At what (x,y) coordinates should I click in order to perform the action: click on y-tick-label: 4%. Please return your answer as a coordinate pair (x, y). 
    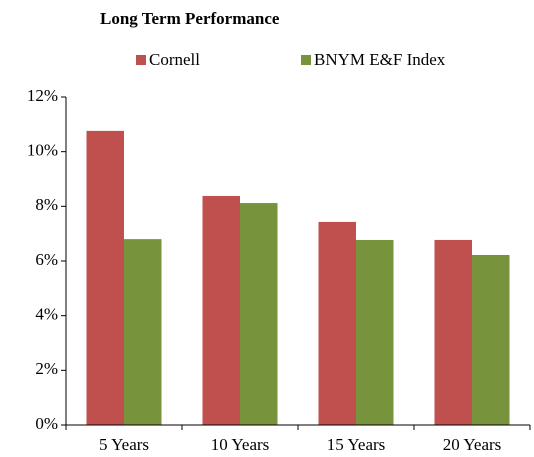
    Looking at the image, I should click on (46, 314).